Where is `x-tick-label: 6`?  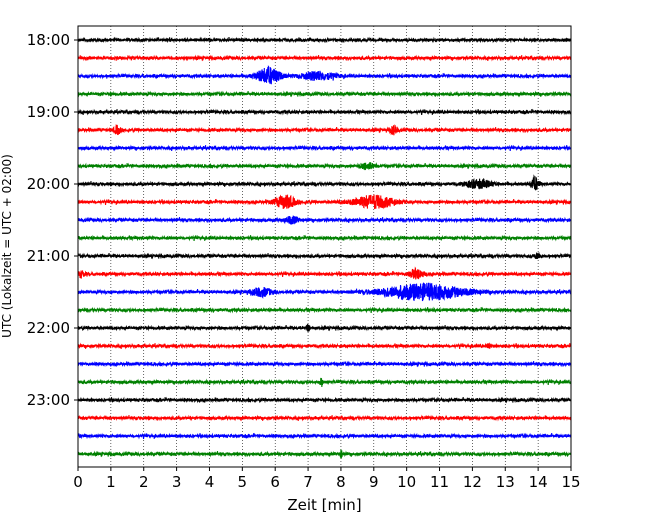
x-tick-label: 6 is located at coordinates (275, 482).